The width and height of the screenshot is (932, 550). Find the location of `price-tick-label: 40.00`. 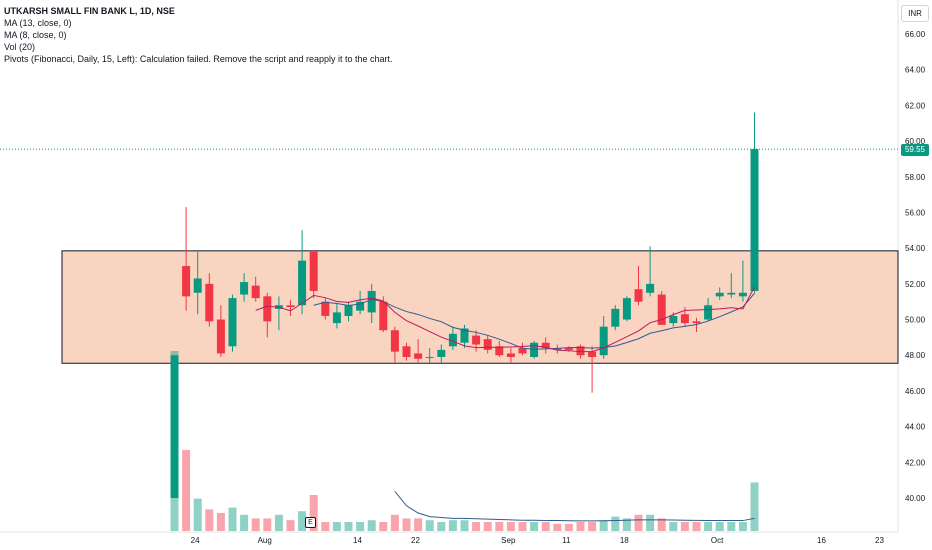

price-tick-label: 40.00 is located at coordinates (915, 498).